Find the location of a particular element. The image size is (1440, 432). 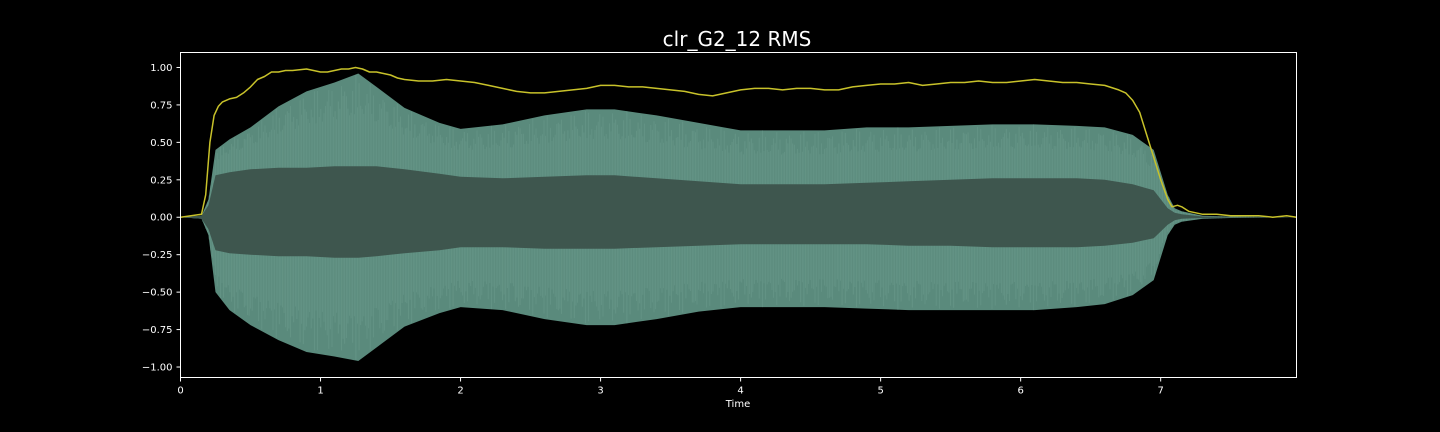

y-tick-label: 0.25 is located at coordinates (161, 180).